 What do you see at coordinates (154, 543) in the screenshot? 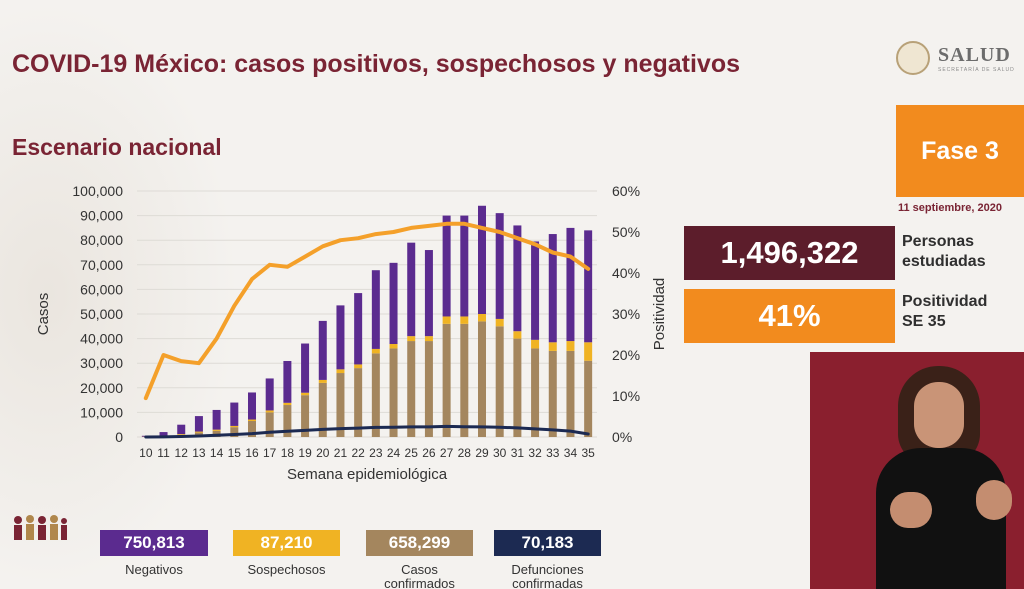
I see `legend-negativos-value: 750,813` at bounding box center [154, 543].